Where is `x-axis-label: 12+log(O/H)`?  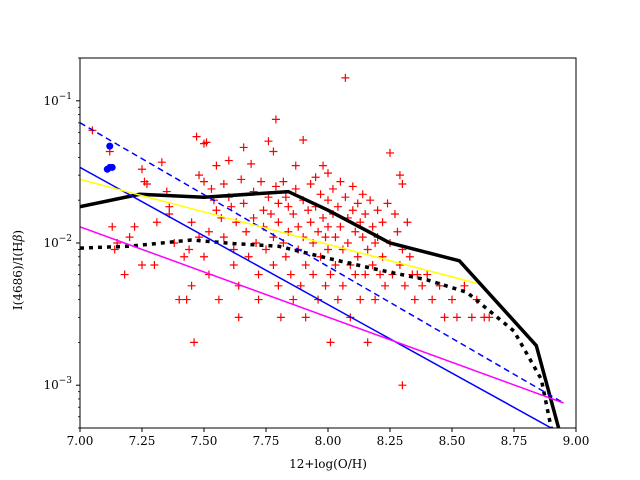 x-axis-label: 12+log(O/H) is located at coordinates (328, 464).